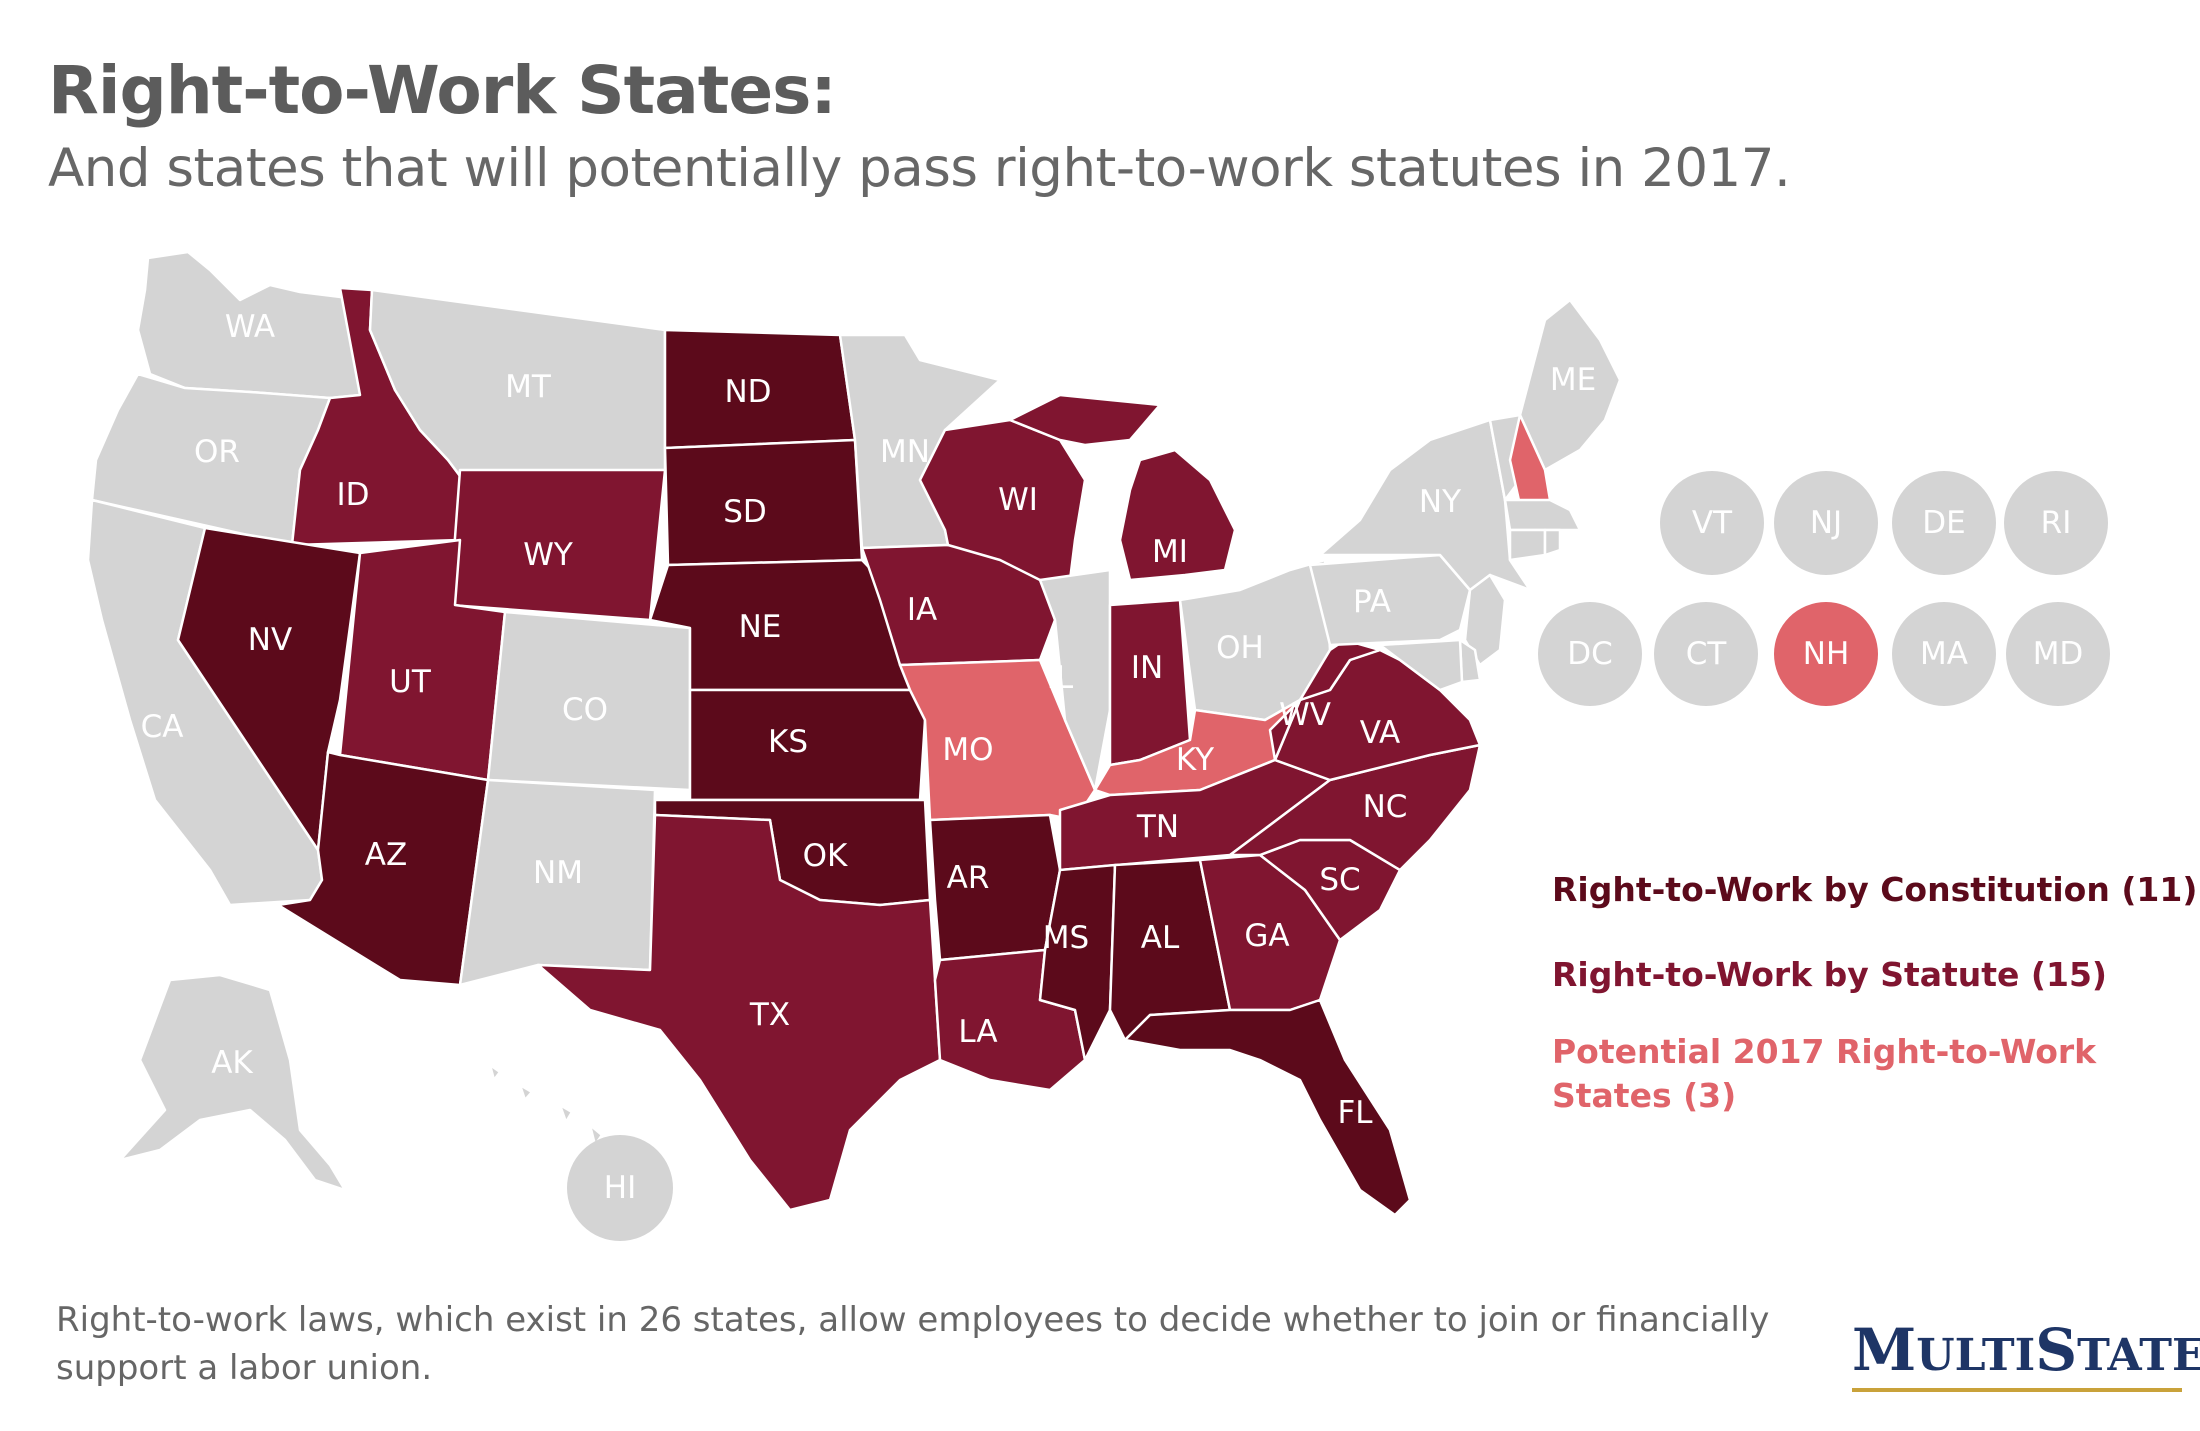  I want to click on bubble-nh, so click(1826, 654).